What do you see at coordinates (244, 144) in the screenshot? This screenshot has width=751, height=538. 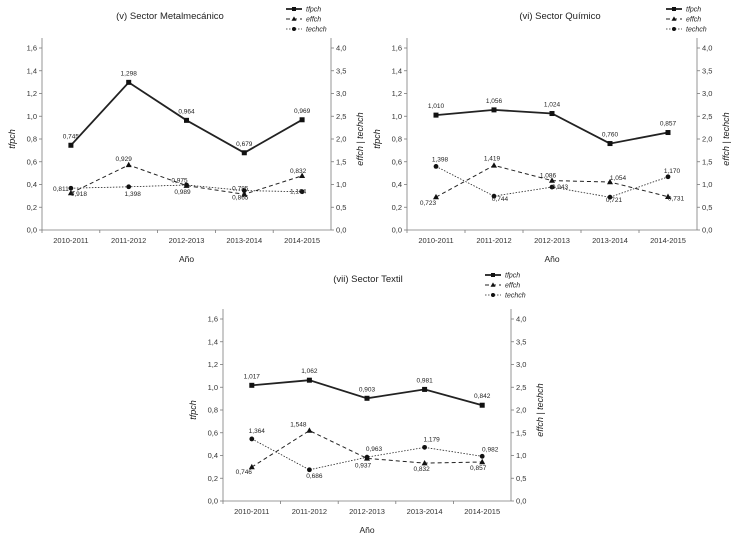 I see `data-label-tfpch: 0,679` at bounding box center [244, 144].